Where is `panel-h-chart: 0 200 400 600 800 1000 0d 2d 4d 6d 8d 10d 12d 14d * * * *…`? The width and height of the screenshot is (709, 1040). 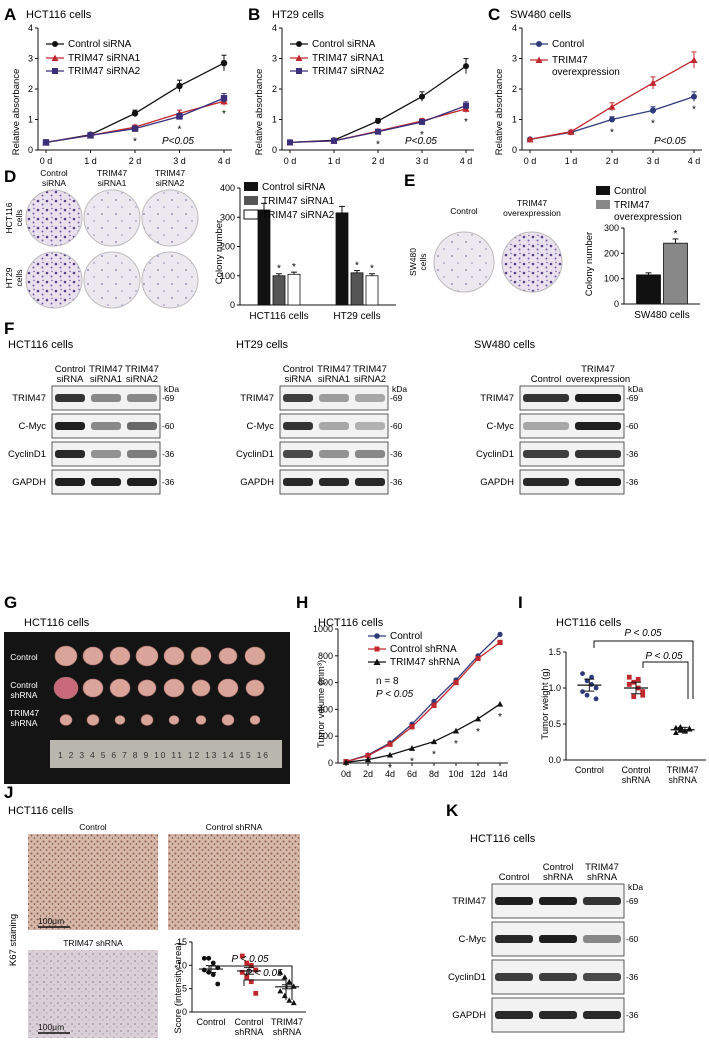 panel-h-chart: 0 200 400 600 800 1000 0d 2d 4d 6d 8d 10d 12d 14d * * * *… is located at coordinates (410, 701).